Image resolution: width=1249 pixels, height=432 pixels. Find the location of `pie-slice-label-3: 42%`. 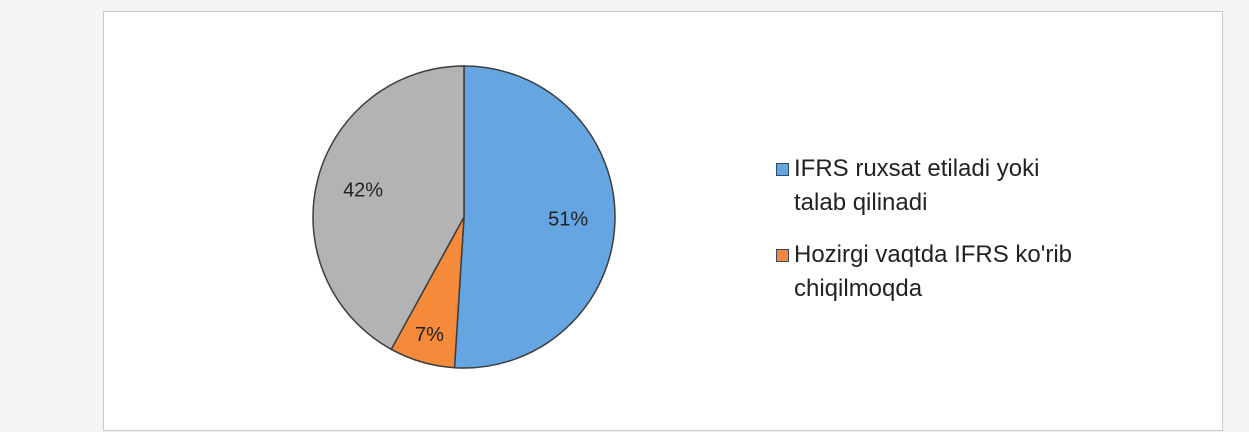

pie-slice-label-3: 42% is located at coordinates (363, 190).